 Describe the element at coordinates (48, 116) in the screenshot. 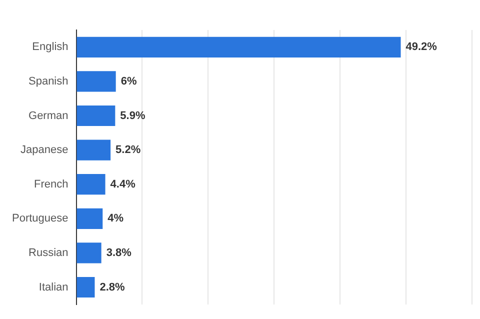

I see `y-tick-label: German` at that location.